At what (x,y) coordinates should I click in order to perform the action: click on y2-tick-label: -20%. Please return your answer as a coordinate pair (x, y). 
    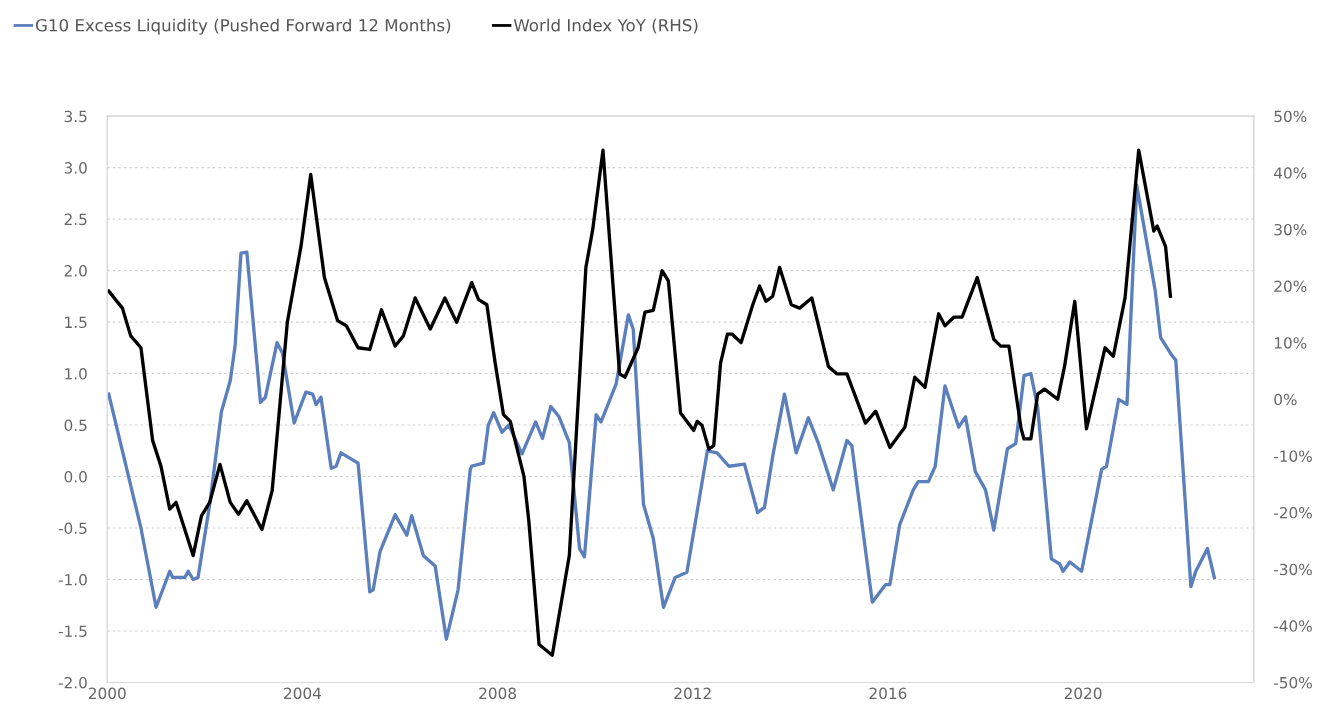
    Looking at the image, I should click on (1293, 513).